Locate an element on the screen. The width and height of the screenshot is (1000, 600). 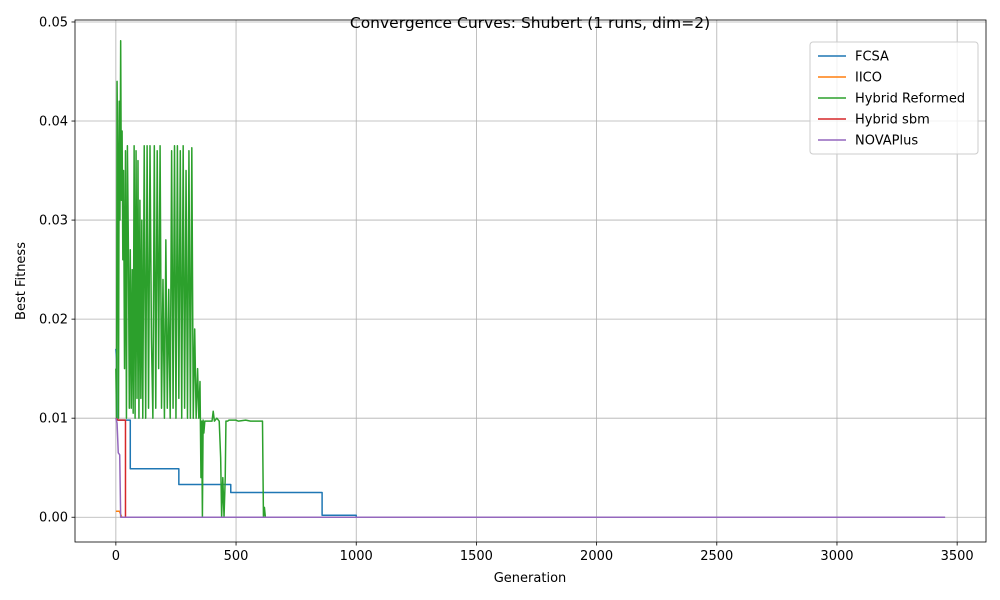
x-tick-label: 3500 is located at coordinates (957, 556).